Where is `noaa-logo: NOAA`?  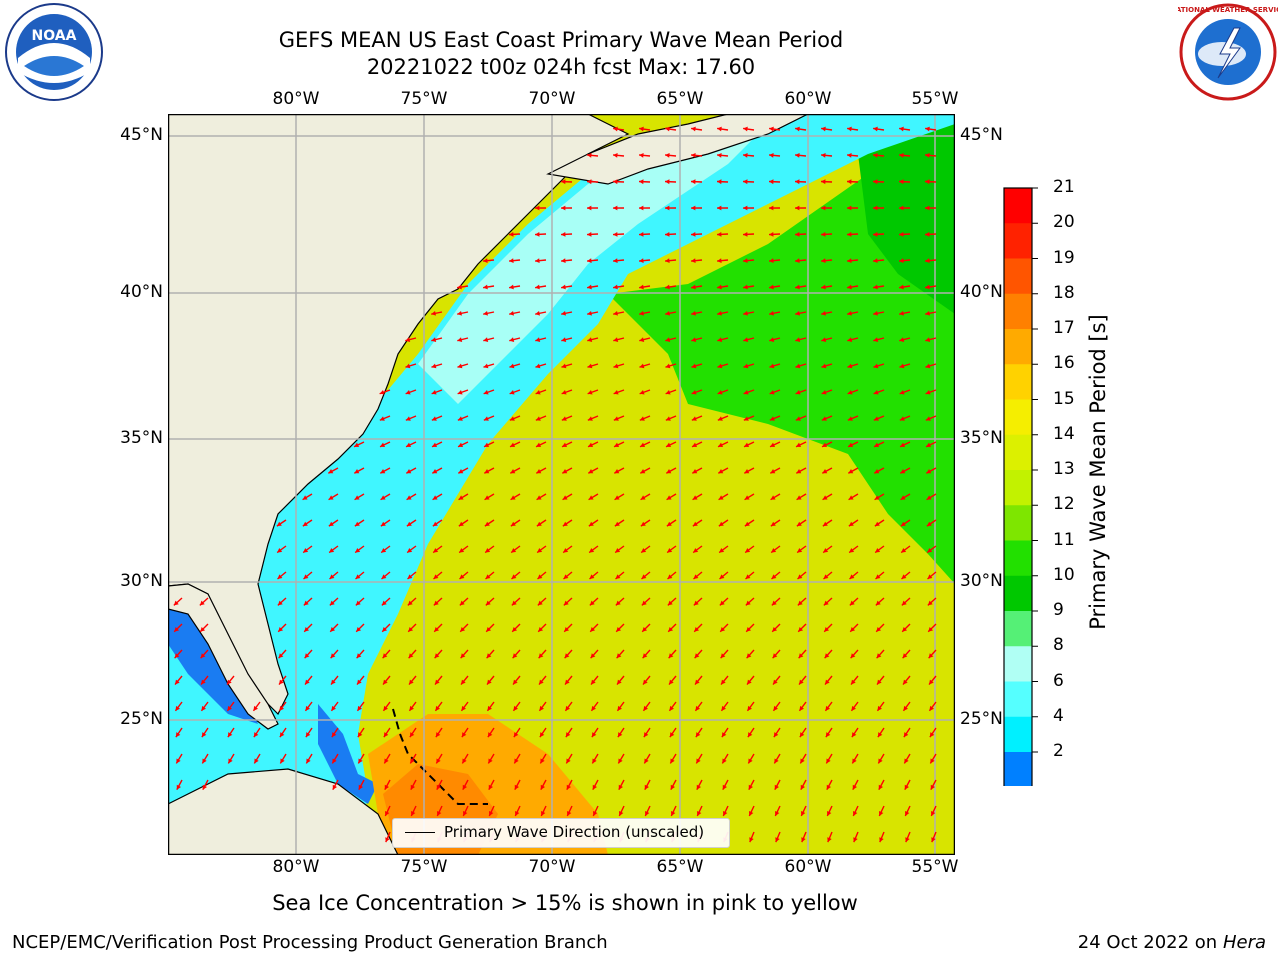
noaa-logo: NOAA is located at coordinates (54, 52).